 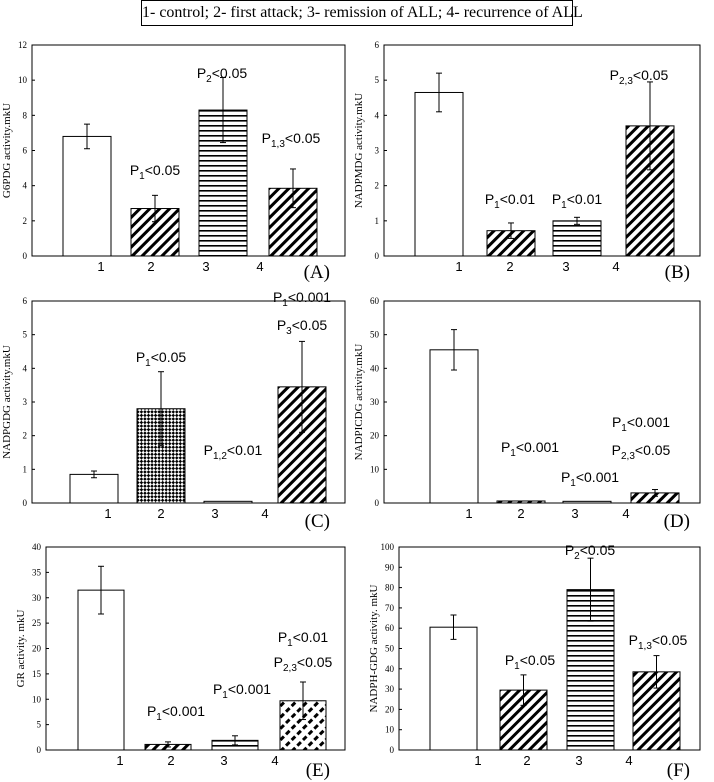 What do you see at coordinates (37, 572) in the screenshot?
I see `y-tick-label: 35` at bounding box center [37, 572].